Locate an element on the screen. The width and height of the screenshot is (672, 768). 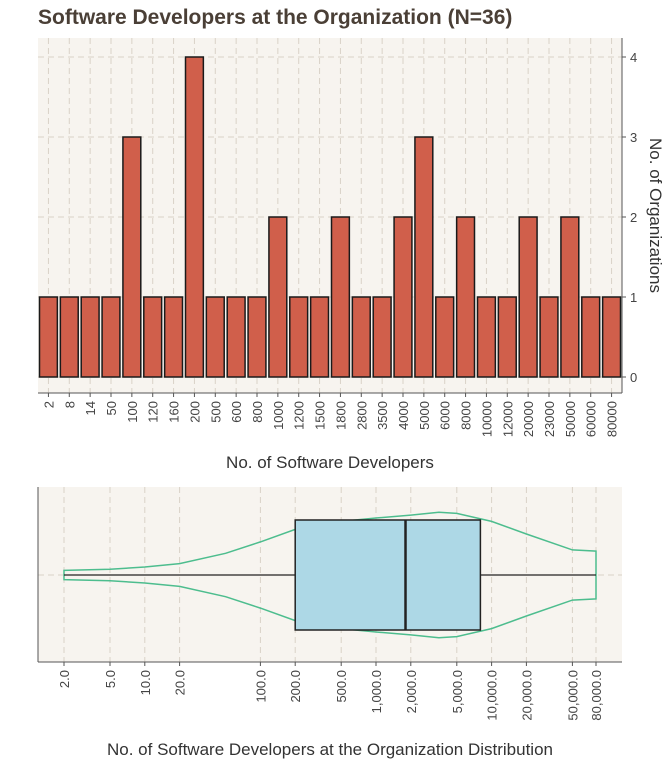
box-x-tick-label: 20.0 is located at coordinates (180, 682).